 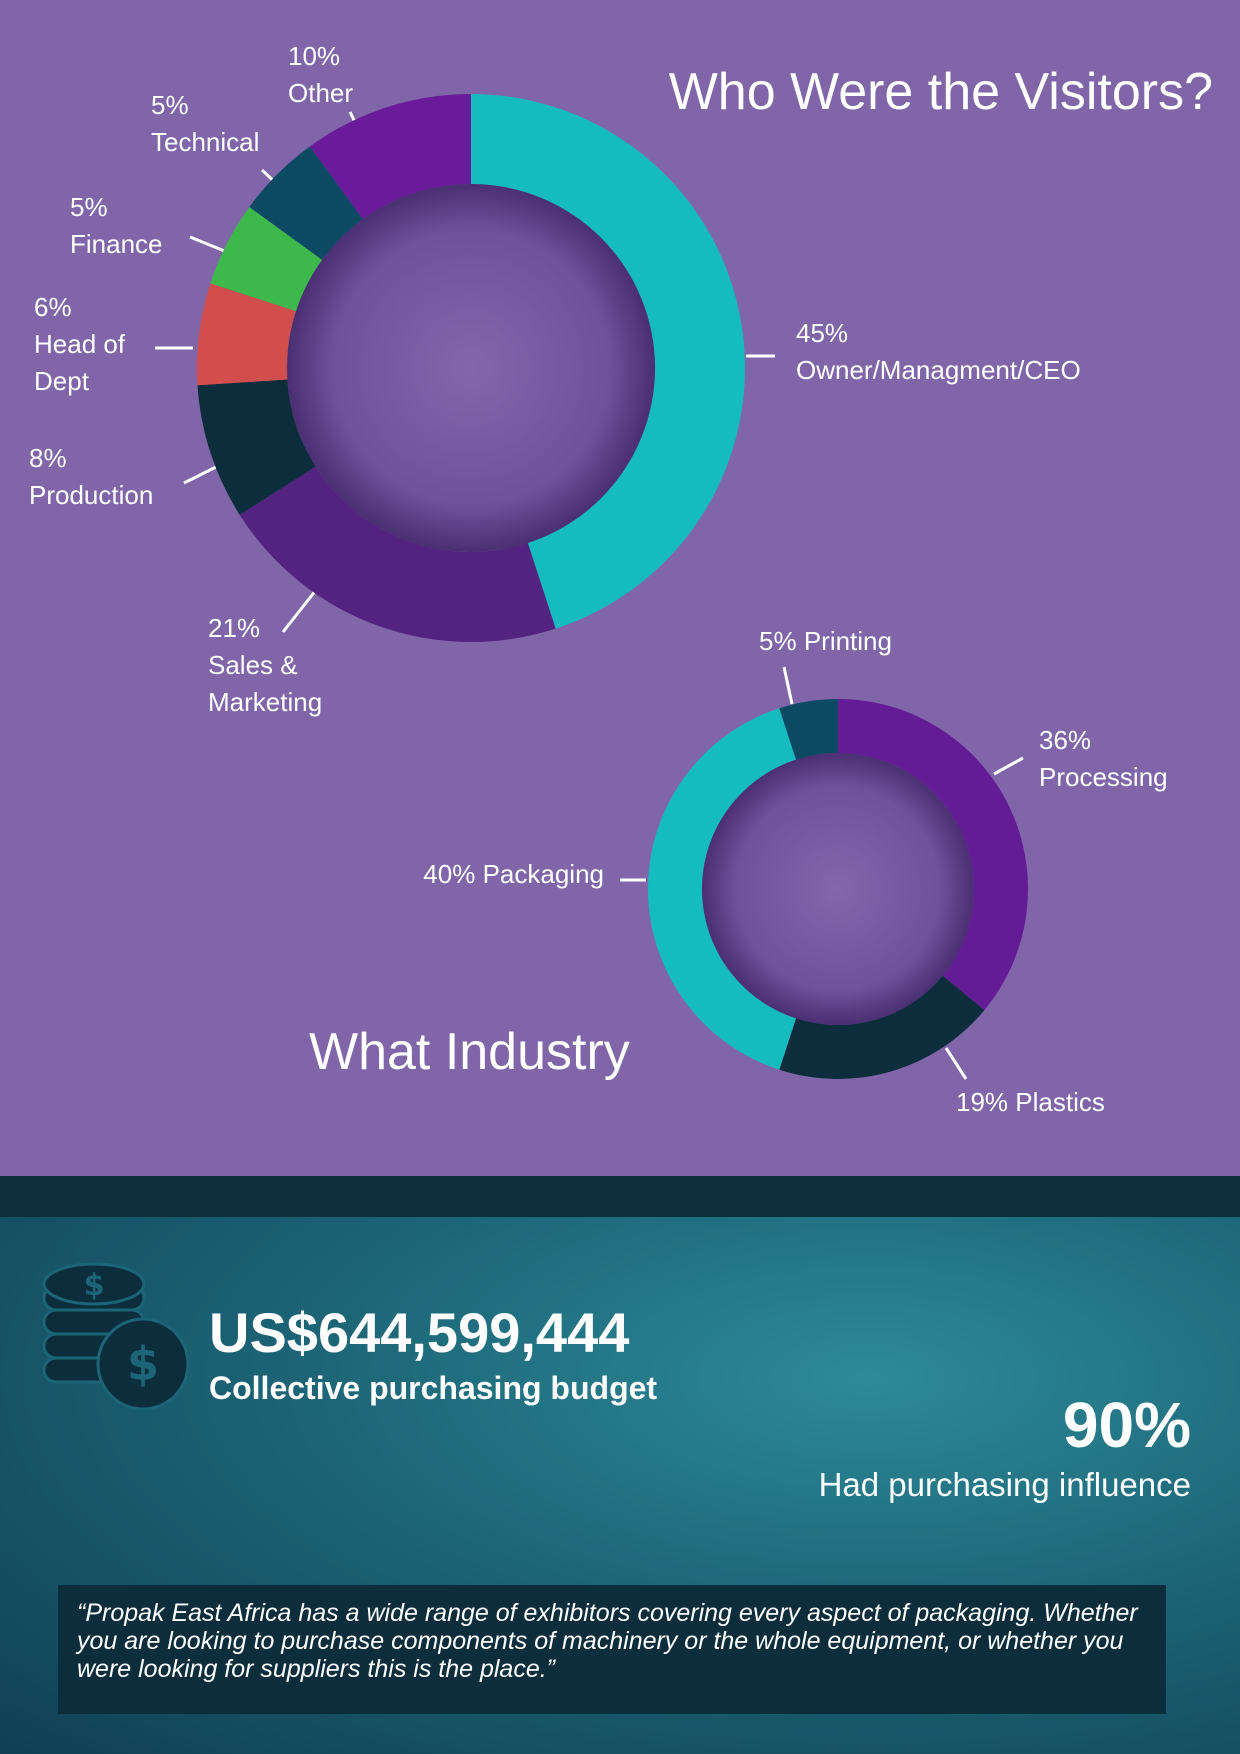 I want to click on slice-label: 6% Head of Dept, so click(x=91, y=344).